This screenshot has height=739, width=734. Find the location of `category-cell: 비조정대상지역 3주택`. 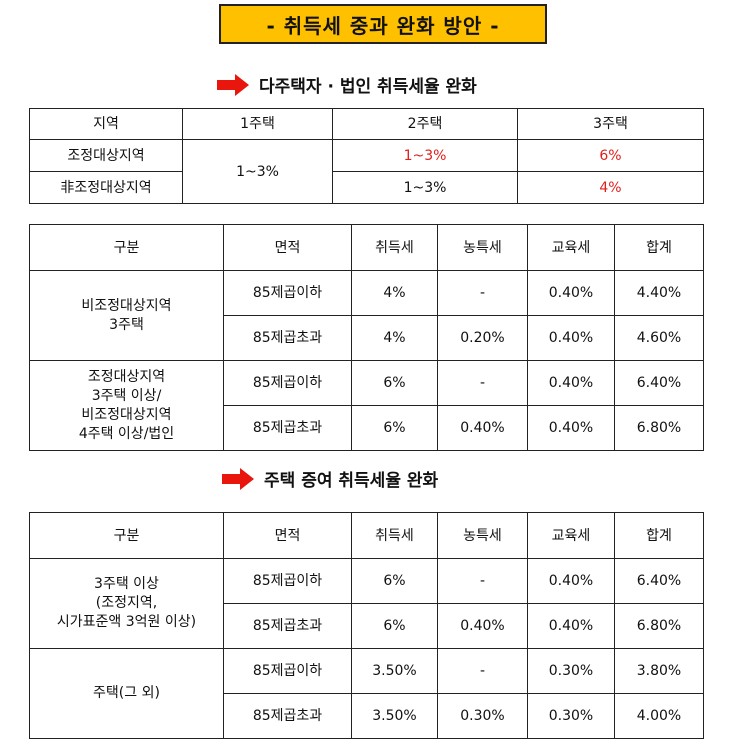

category-cell: 비조정대상지역 3주택 is located at coordinates (126, 315).